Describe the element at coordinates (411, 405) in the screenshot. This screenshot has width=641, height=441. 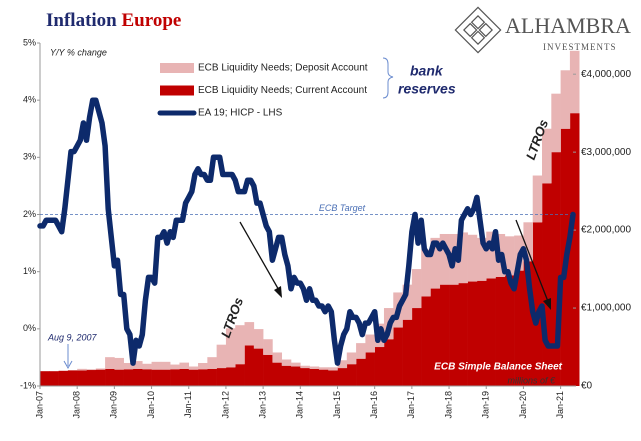
I see `x-tick-label: Jan-17` at that location.